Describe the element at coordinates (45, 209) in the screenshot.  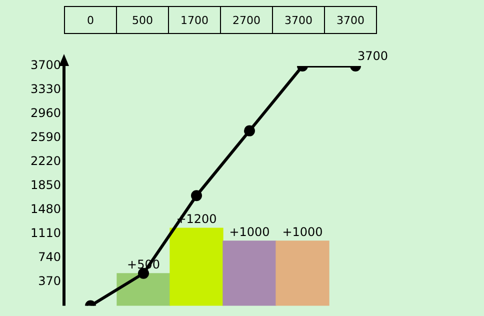
I see `y-tick-label: 1480` at that location.